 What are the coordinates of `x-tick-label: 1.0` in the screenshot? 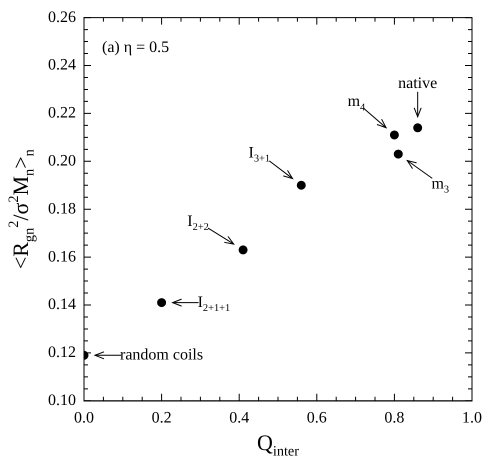 It's located at (472, 418).